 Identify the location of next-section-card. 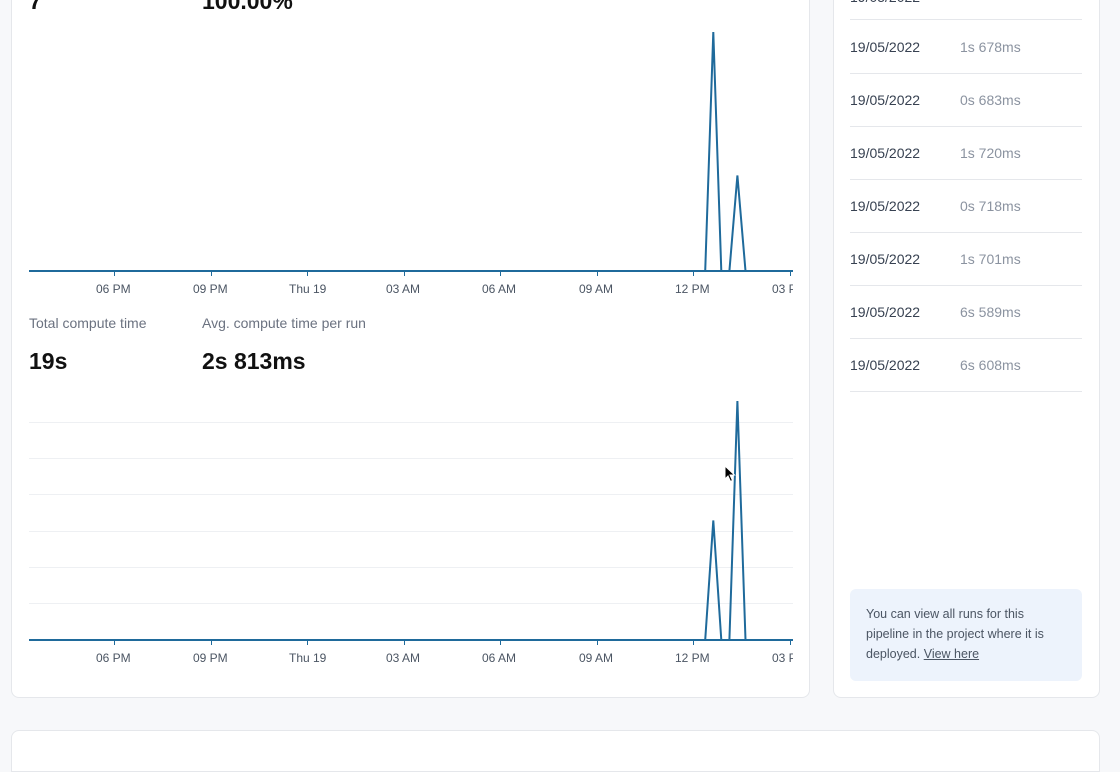
(555, 751).